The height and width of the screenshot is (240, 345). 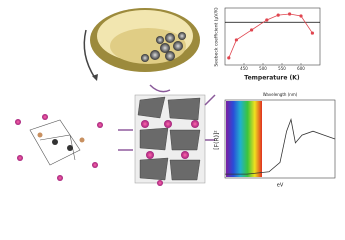 I want to click on x-tick-label: 550, so click(x=282, y=68).